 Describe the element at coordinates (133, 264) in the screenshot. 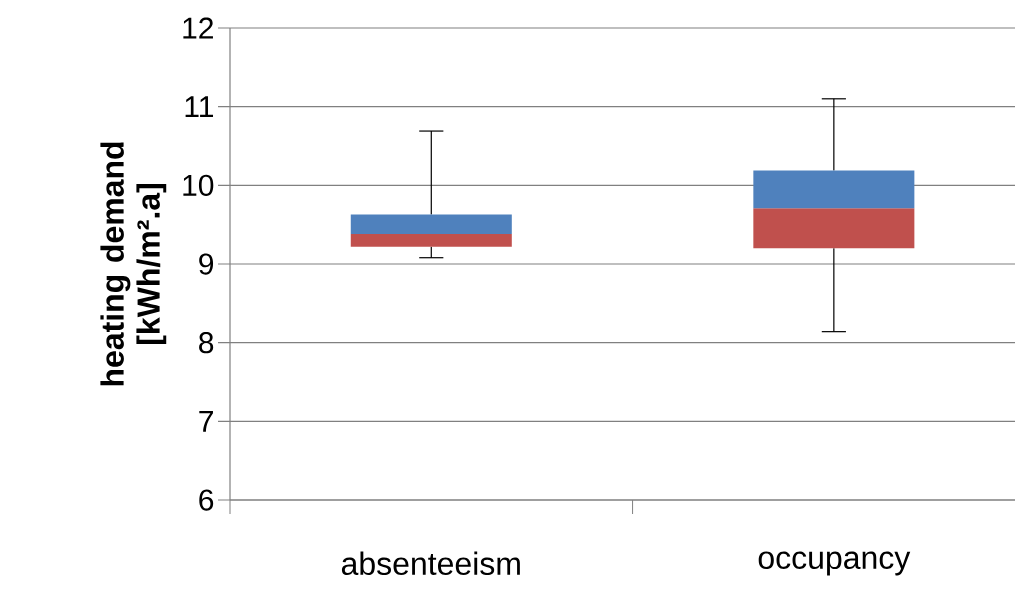

I see `y-axis-title: heating demand [kWh/m².a]` at that location.